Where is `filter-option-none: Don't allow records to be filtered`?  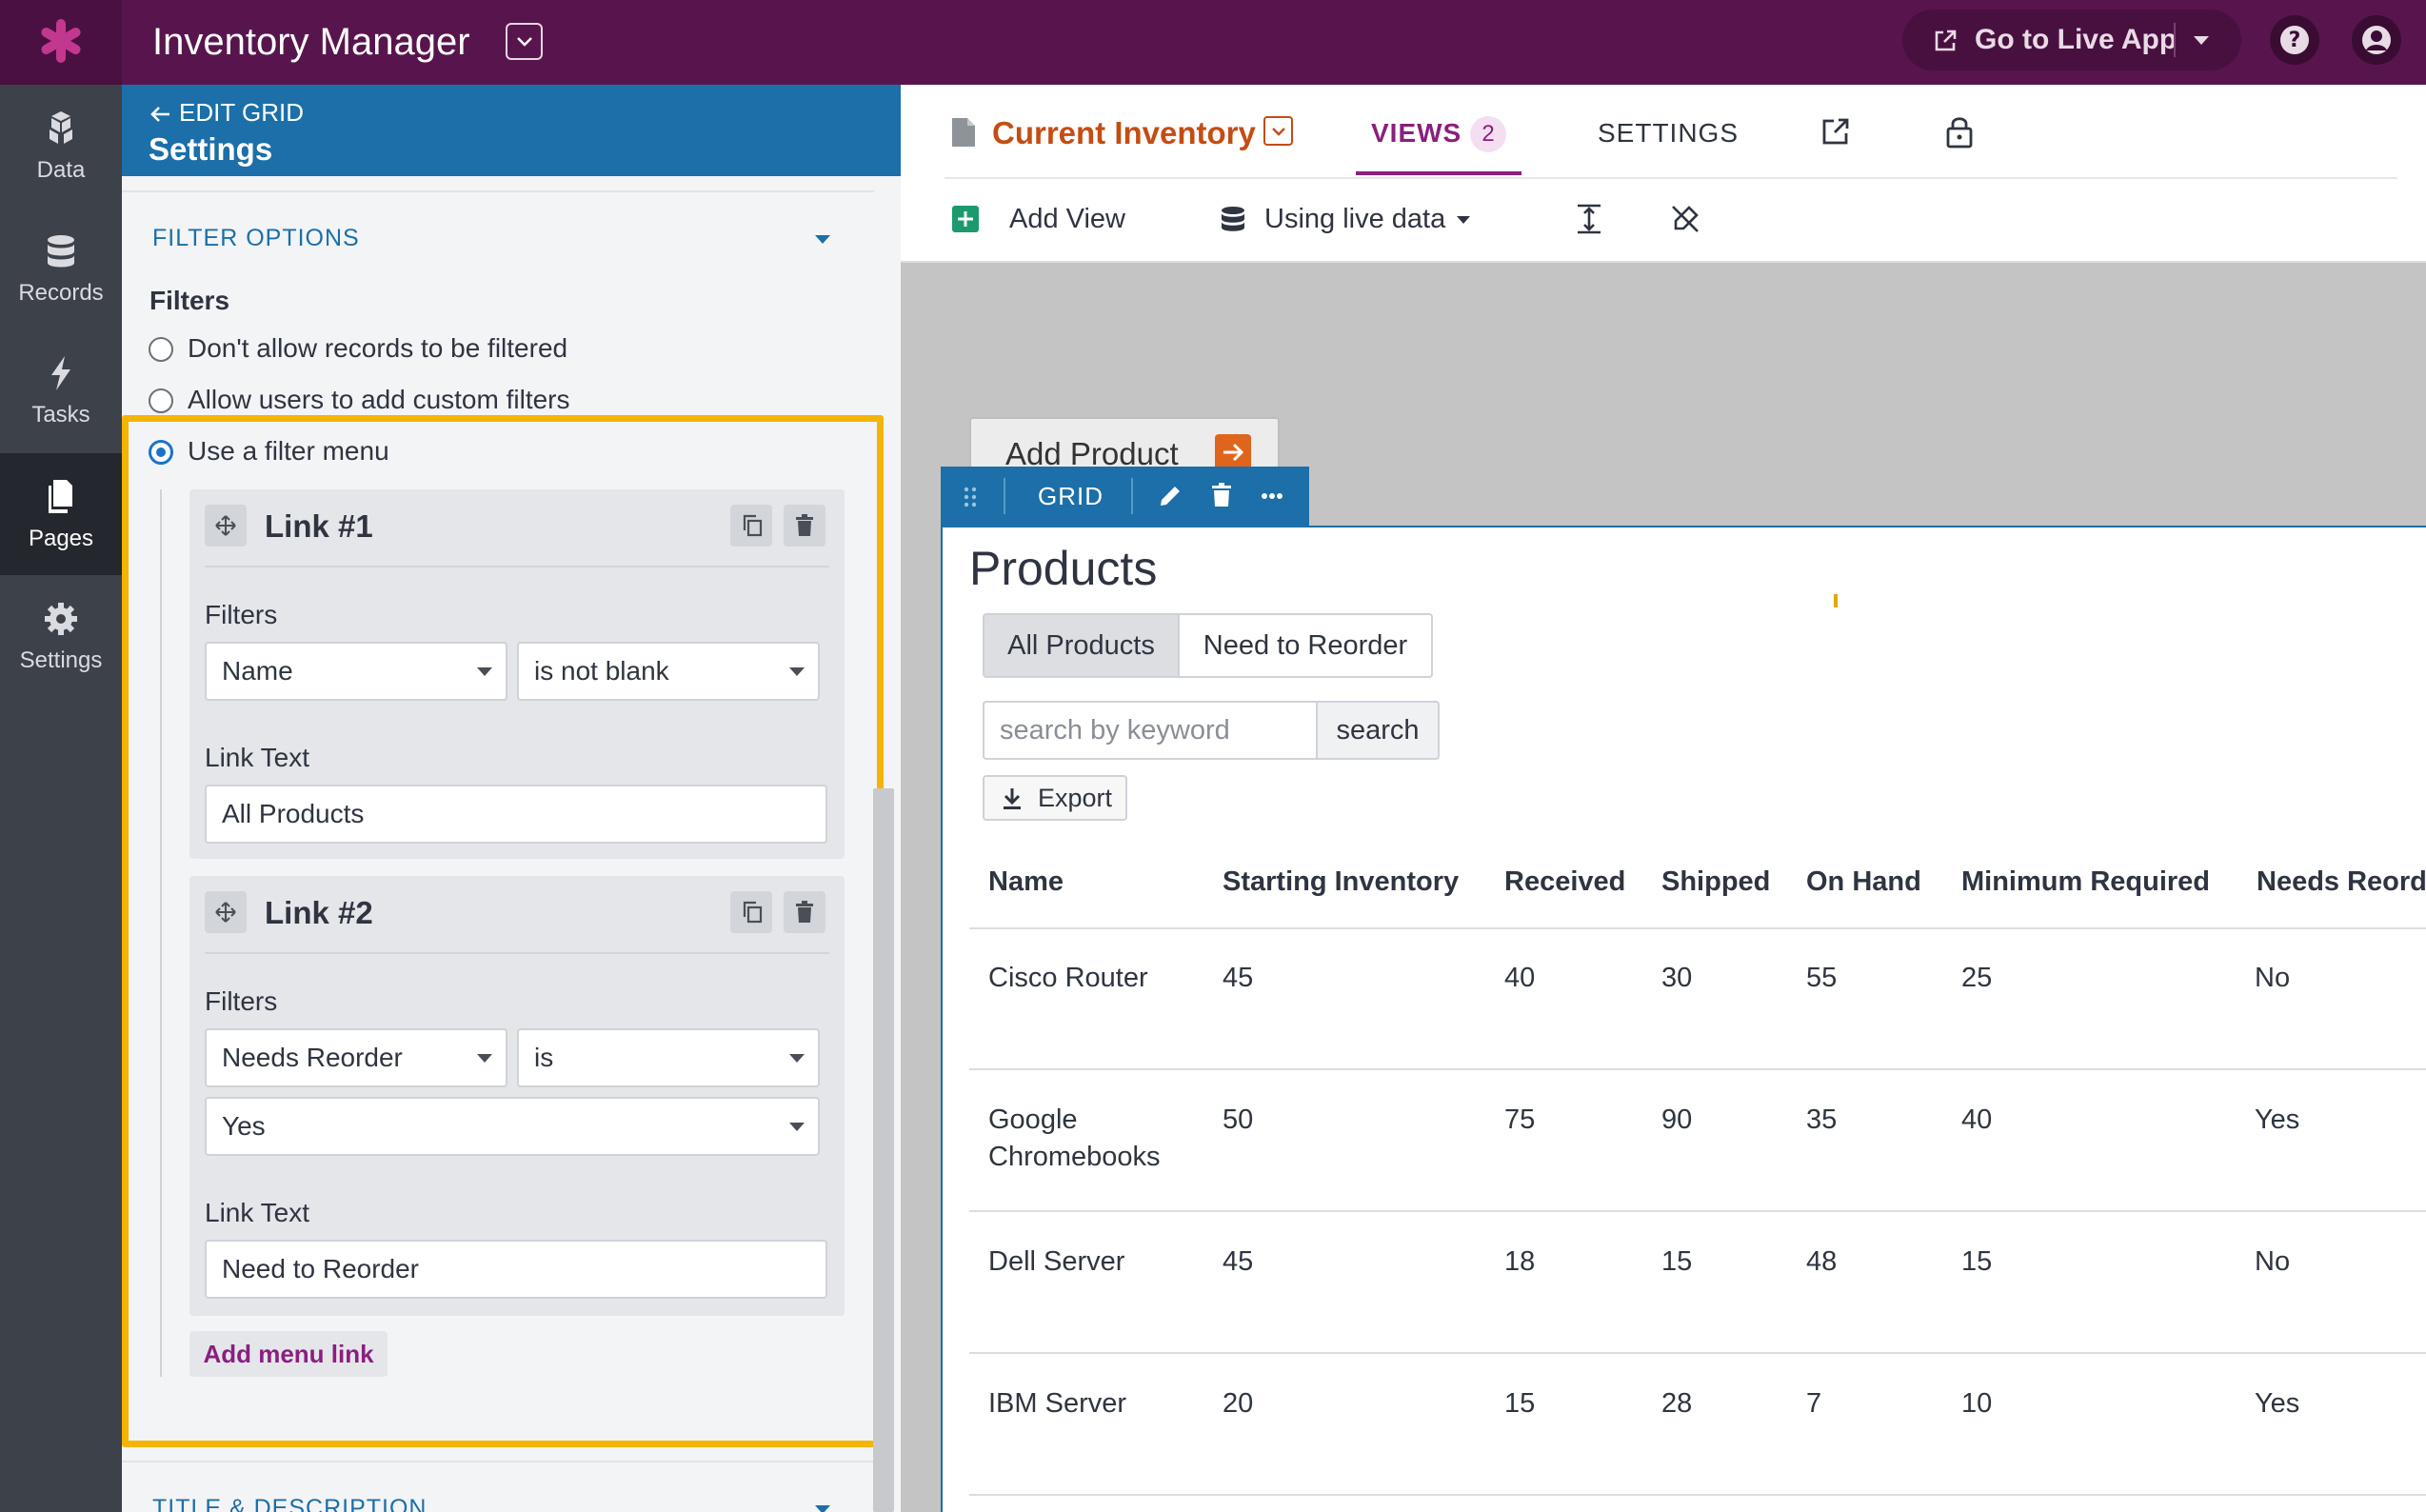 filter-option-none: Don't allow records to be filtered is located at coordinates (463, 350).